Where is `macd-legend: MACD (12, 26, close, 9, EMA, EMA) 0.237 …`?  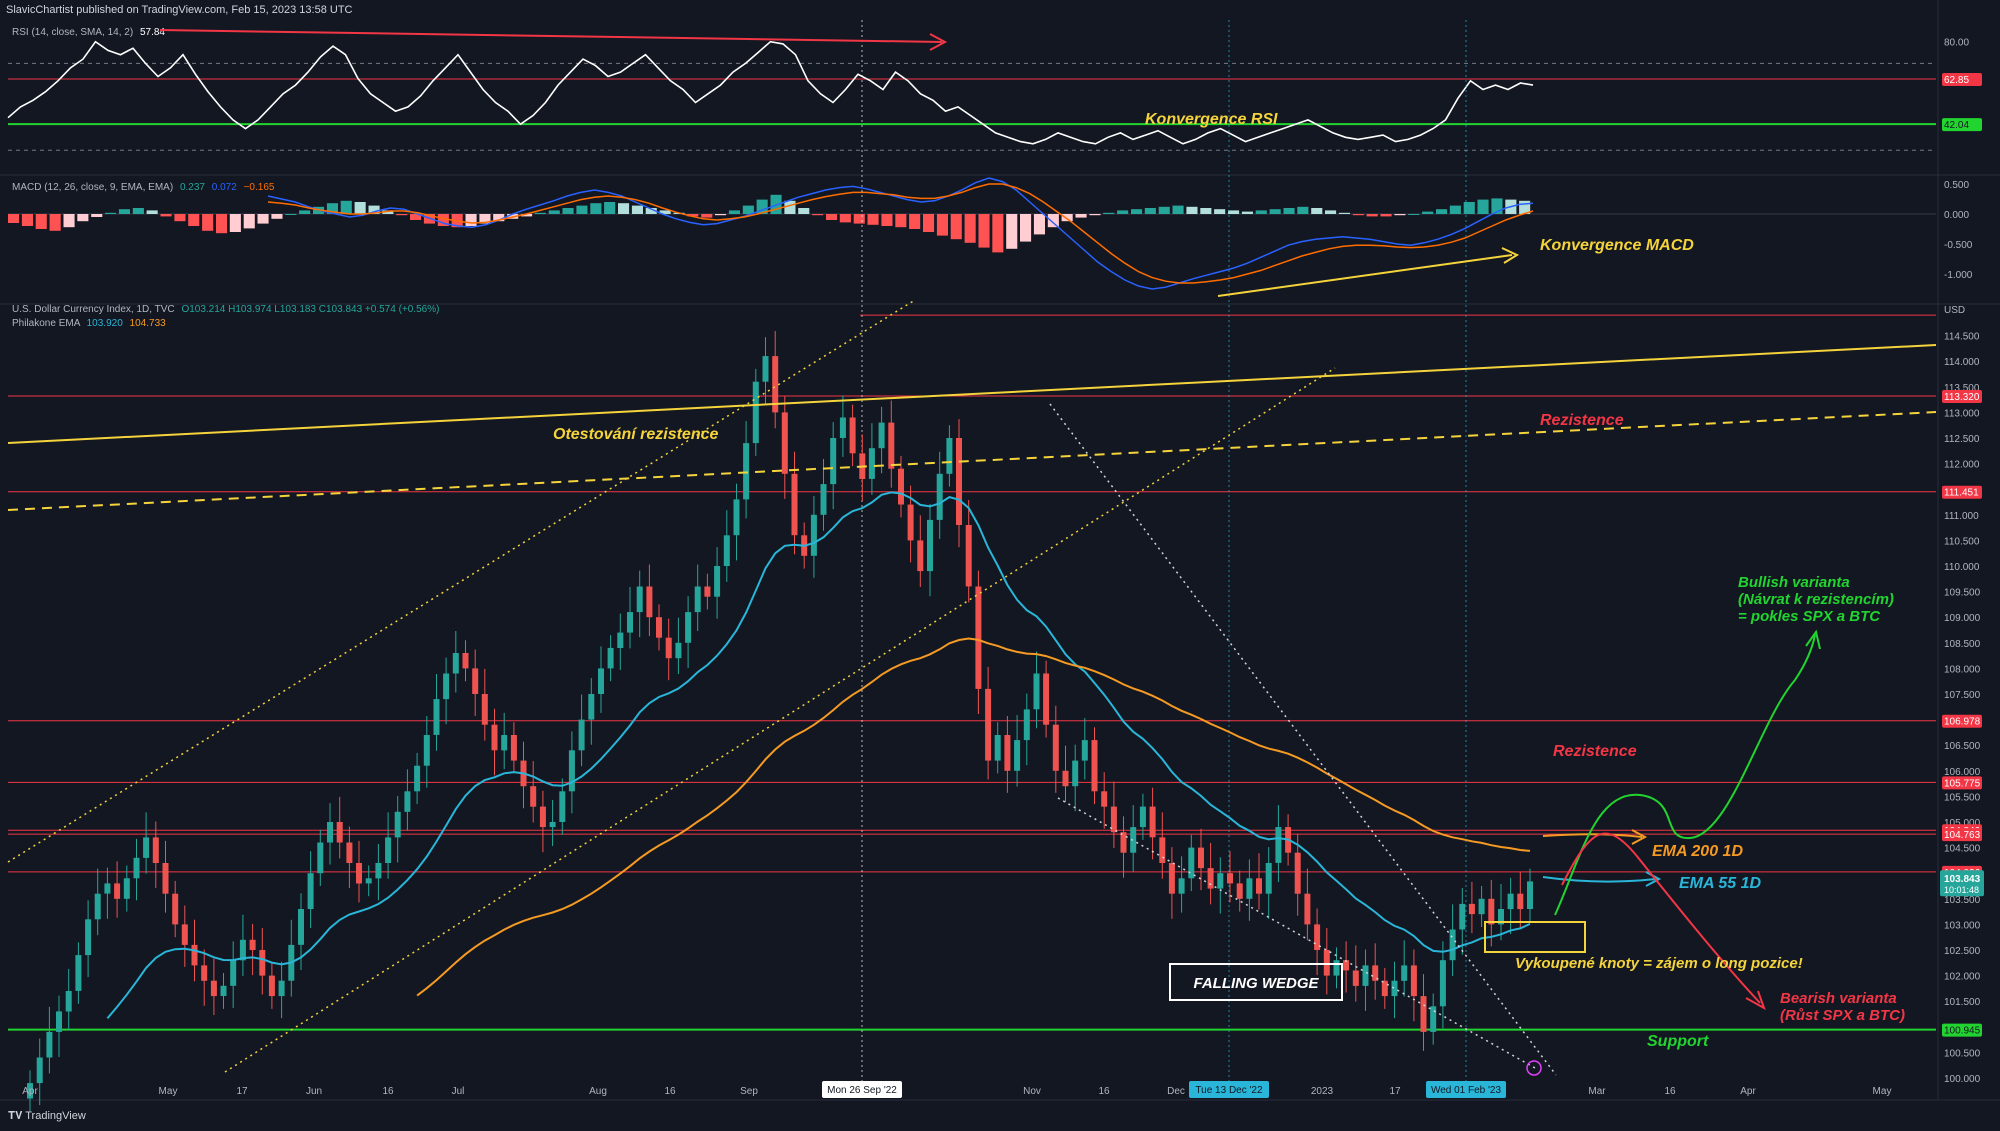
macd-legend: MACD (12, 26, close, 9, EMA, EMA) 0.237 … is located at coordinates (143, 187).